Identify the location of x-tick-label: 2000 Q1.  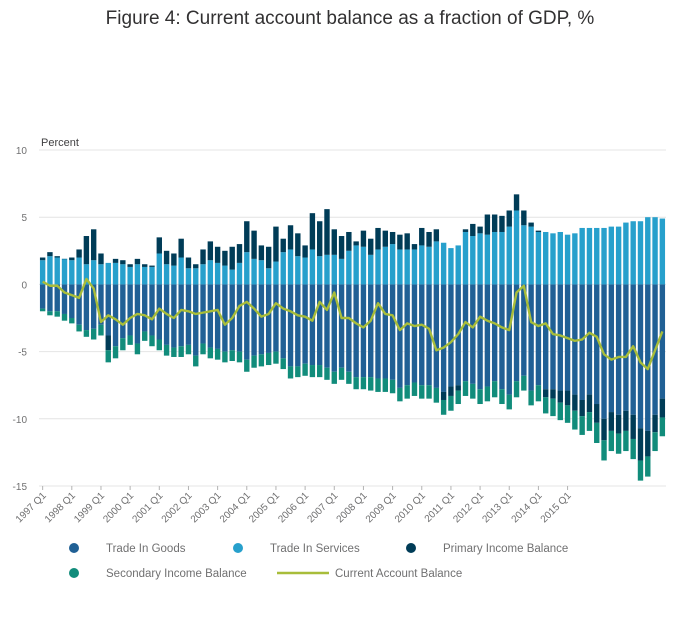
(118, 507).